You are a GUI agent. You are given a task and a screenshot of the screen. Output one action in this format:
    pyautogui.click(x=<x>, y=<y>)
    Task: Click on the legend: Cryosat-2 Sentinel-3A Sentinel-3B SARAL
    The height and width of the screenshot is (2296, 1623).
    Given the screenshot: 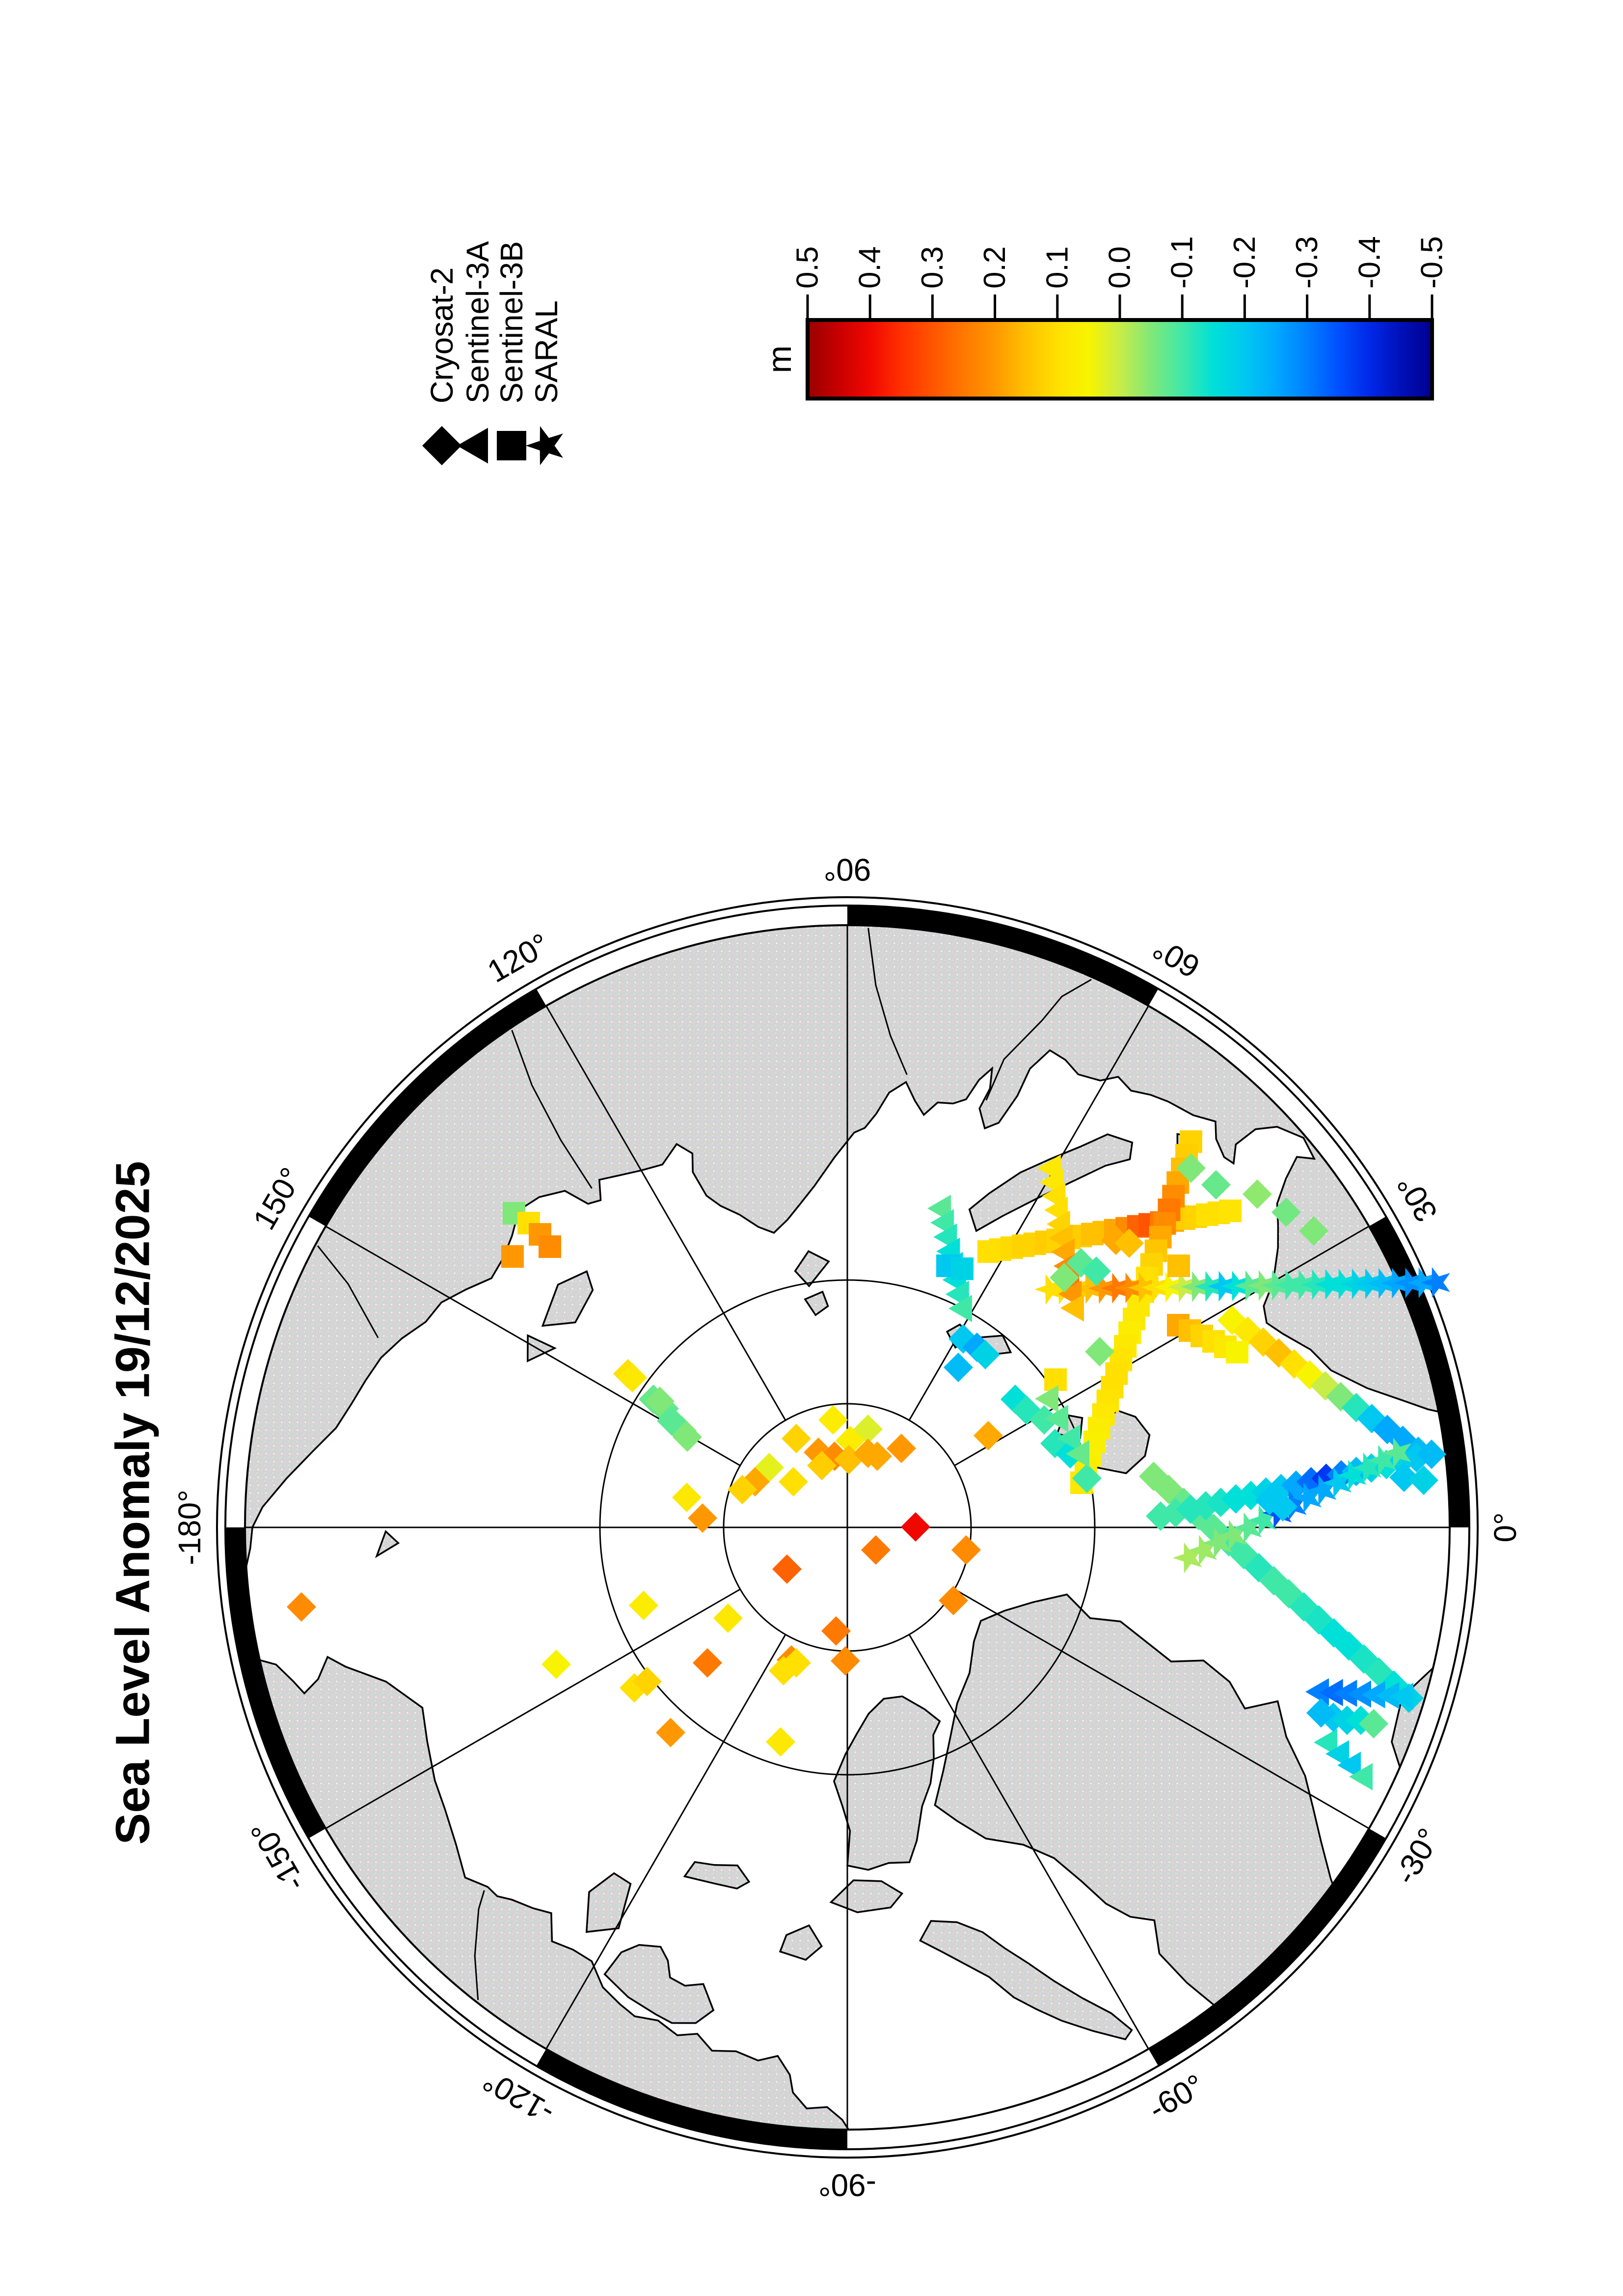 What is the action you would take?
    pyautogui.click(x=493, y=353)
    